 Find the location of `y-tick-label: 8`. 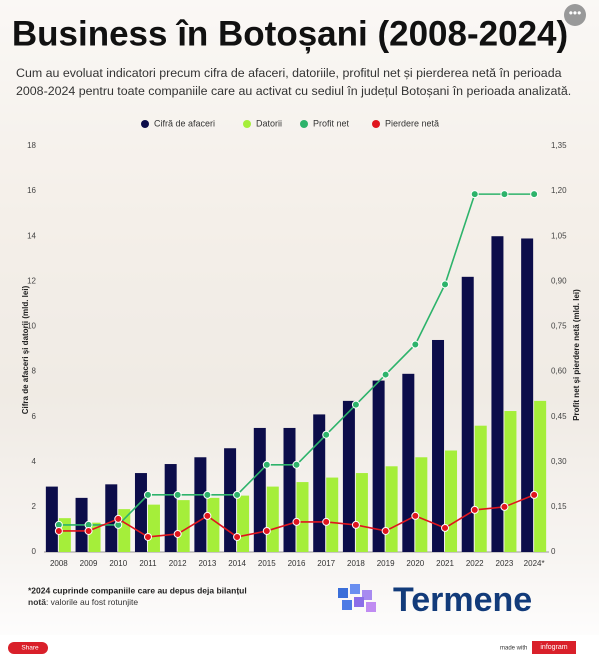

y-tick-label: 8 is located at coordinates (34, 371).